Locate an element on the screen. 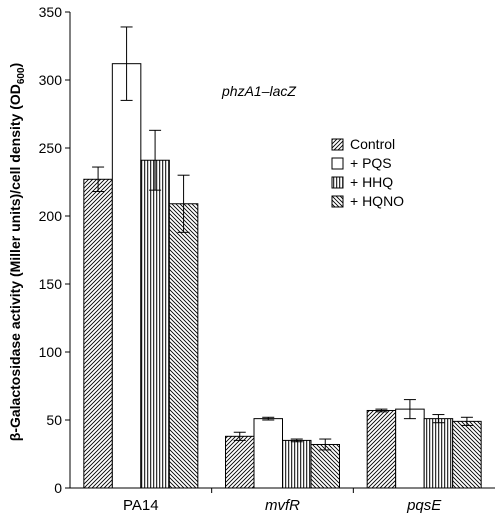  legend: Control + PQS + HHQ + HQNO is located at coordinates (367, 172).